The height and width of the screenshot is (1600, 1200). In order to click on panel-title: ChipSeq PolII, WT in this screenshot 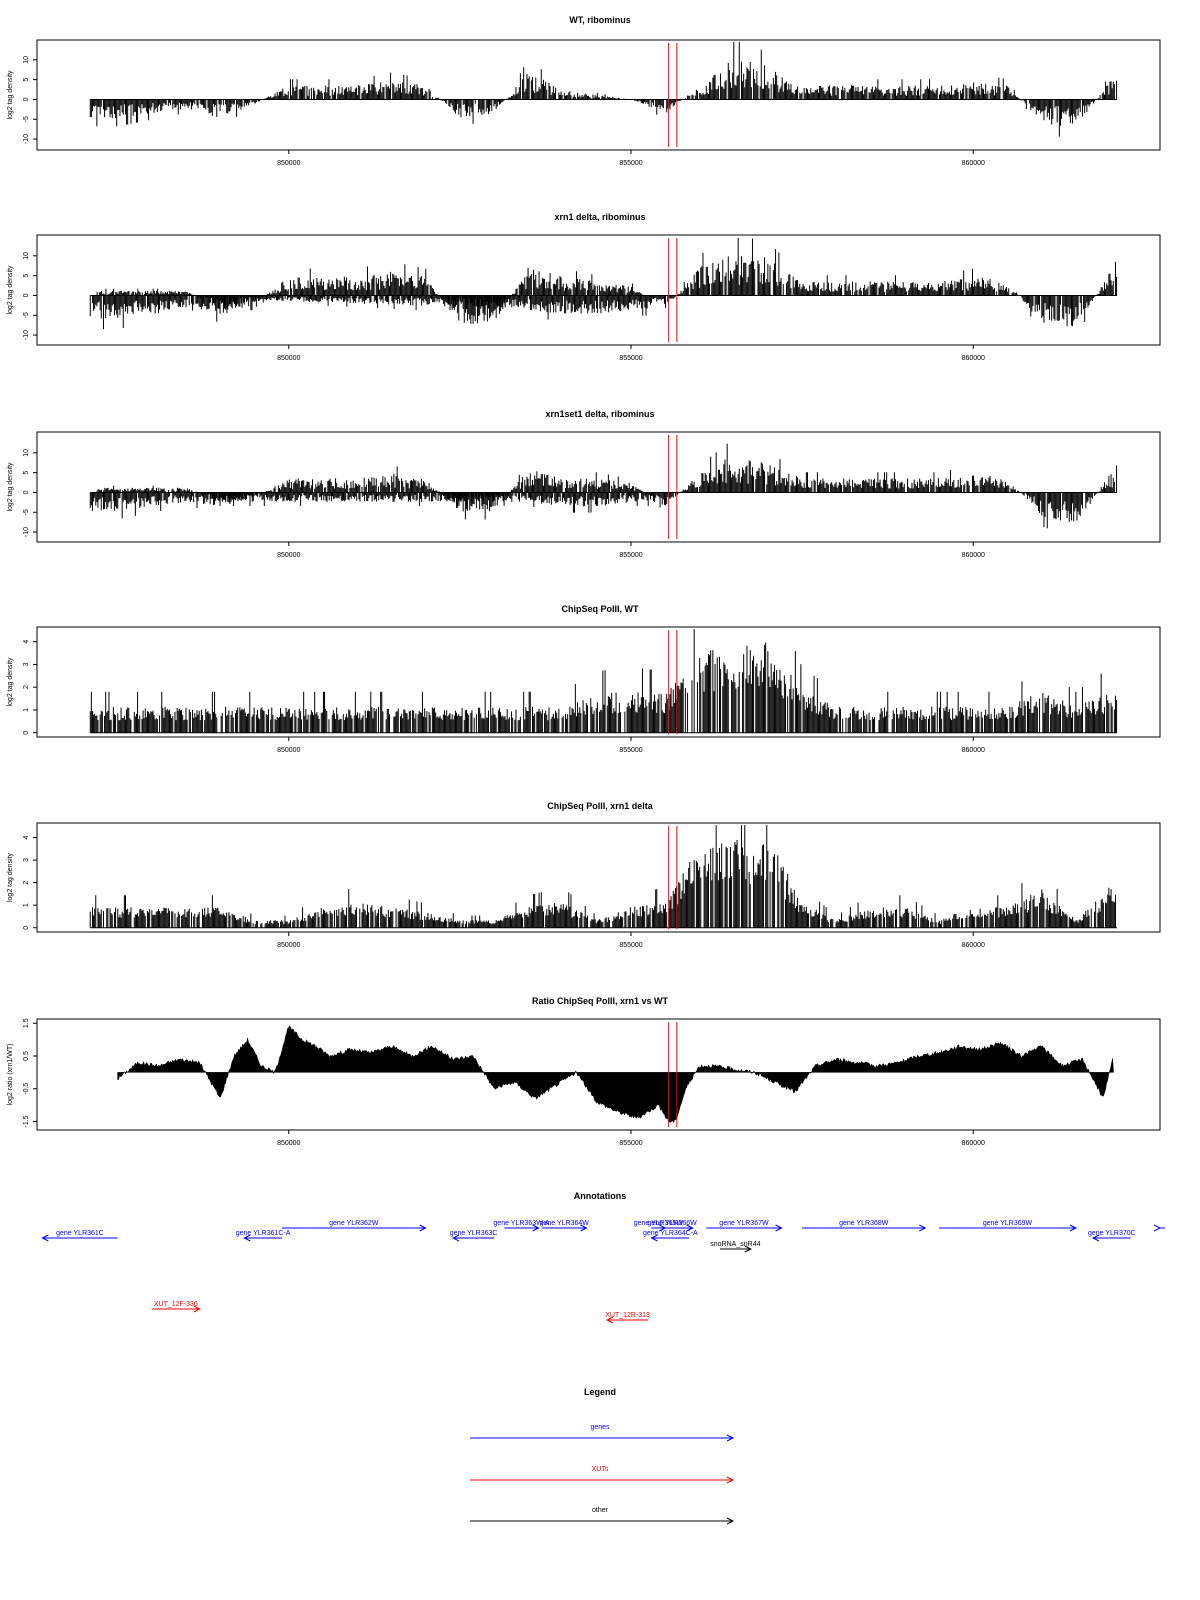, I will do `click(600, 609)`.